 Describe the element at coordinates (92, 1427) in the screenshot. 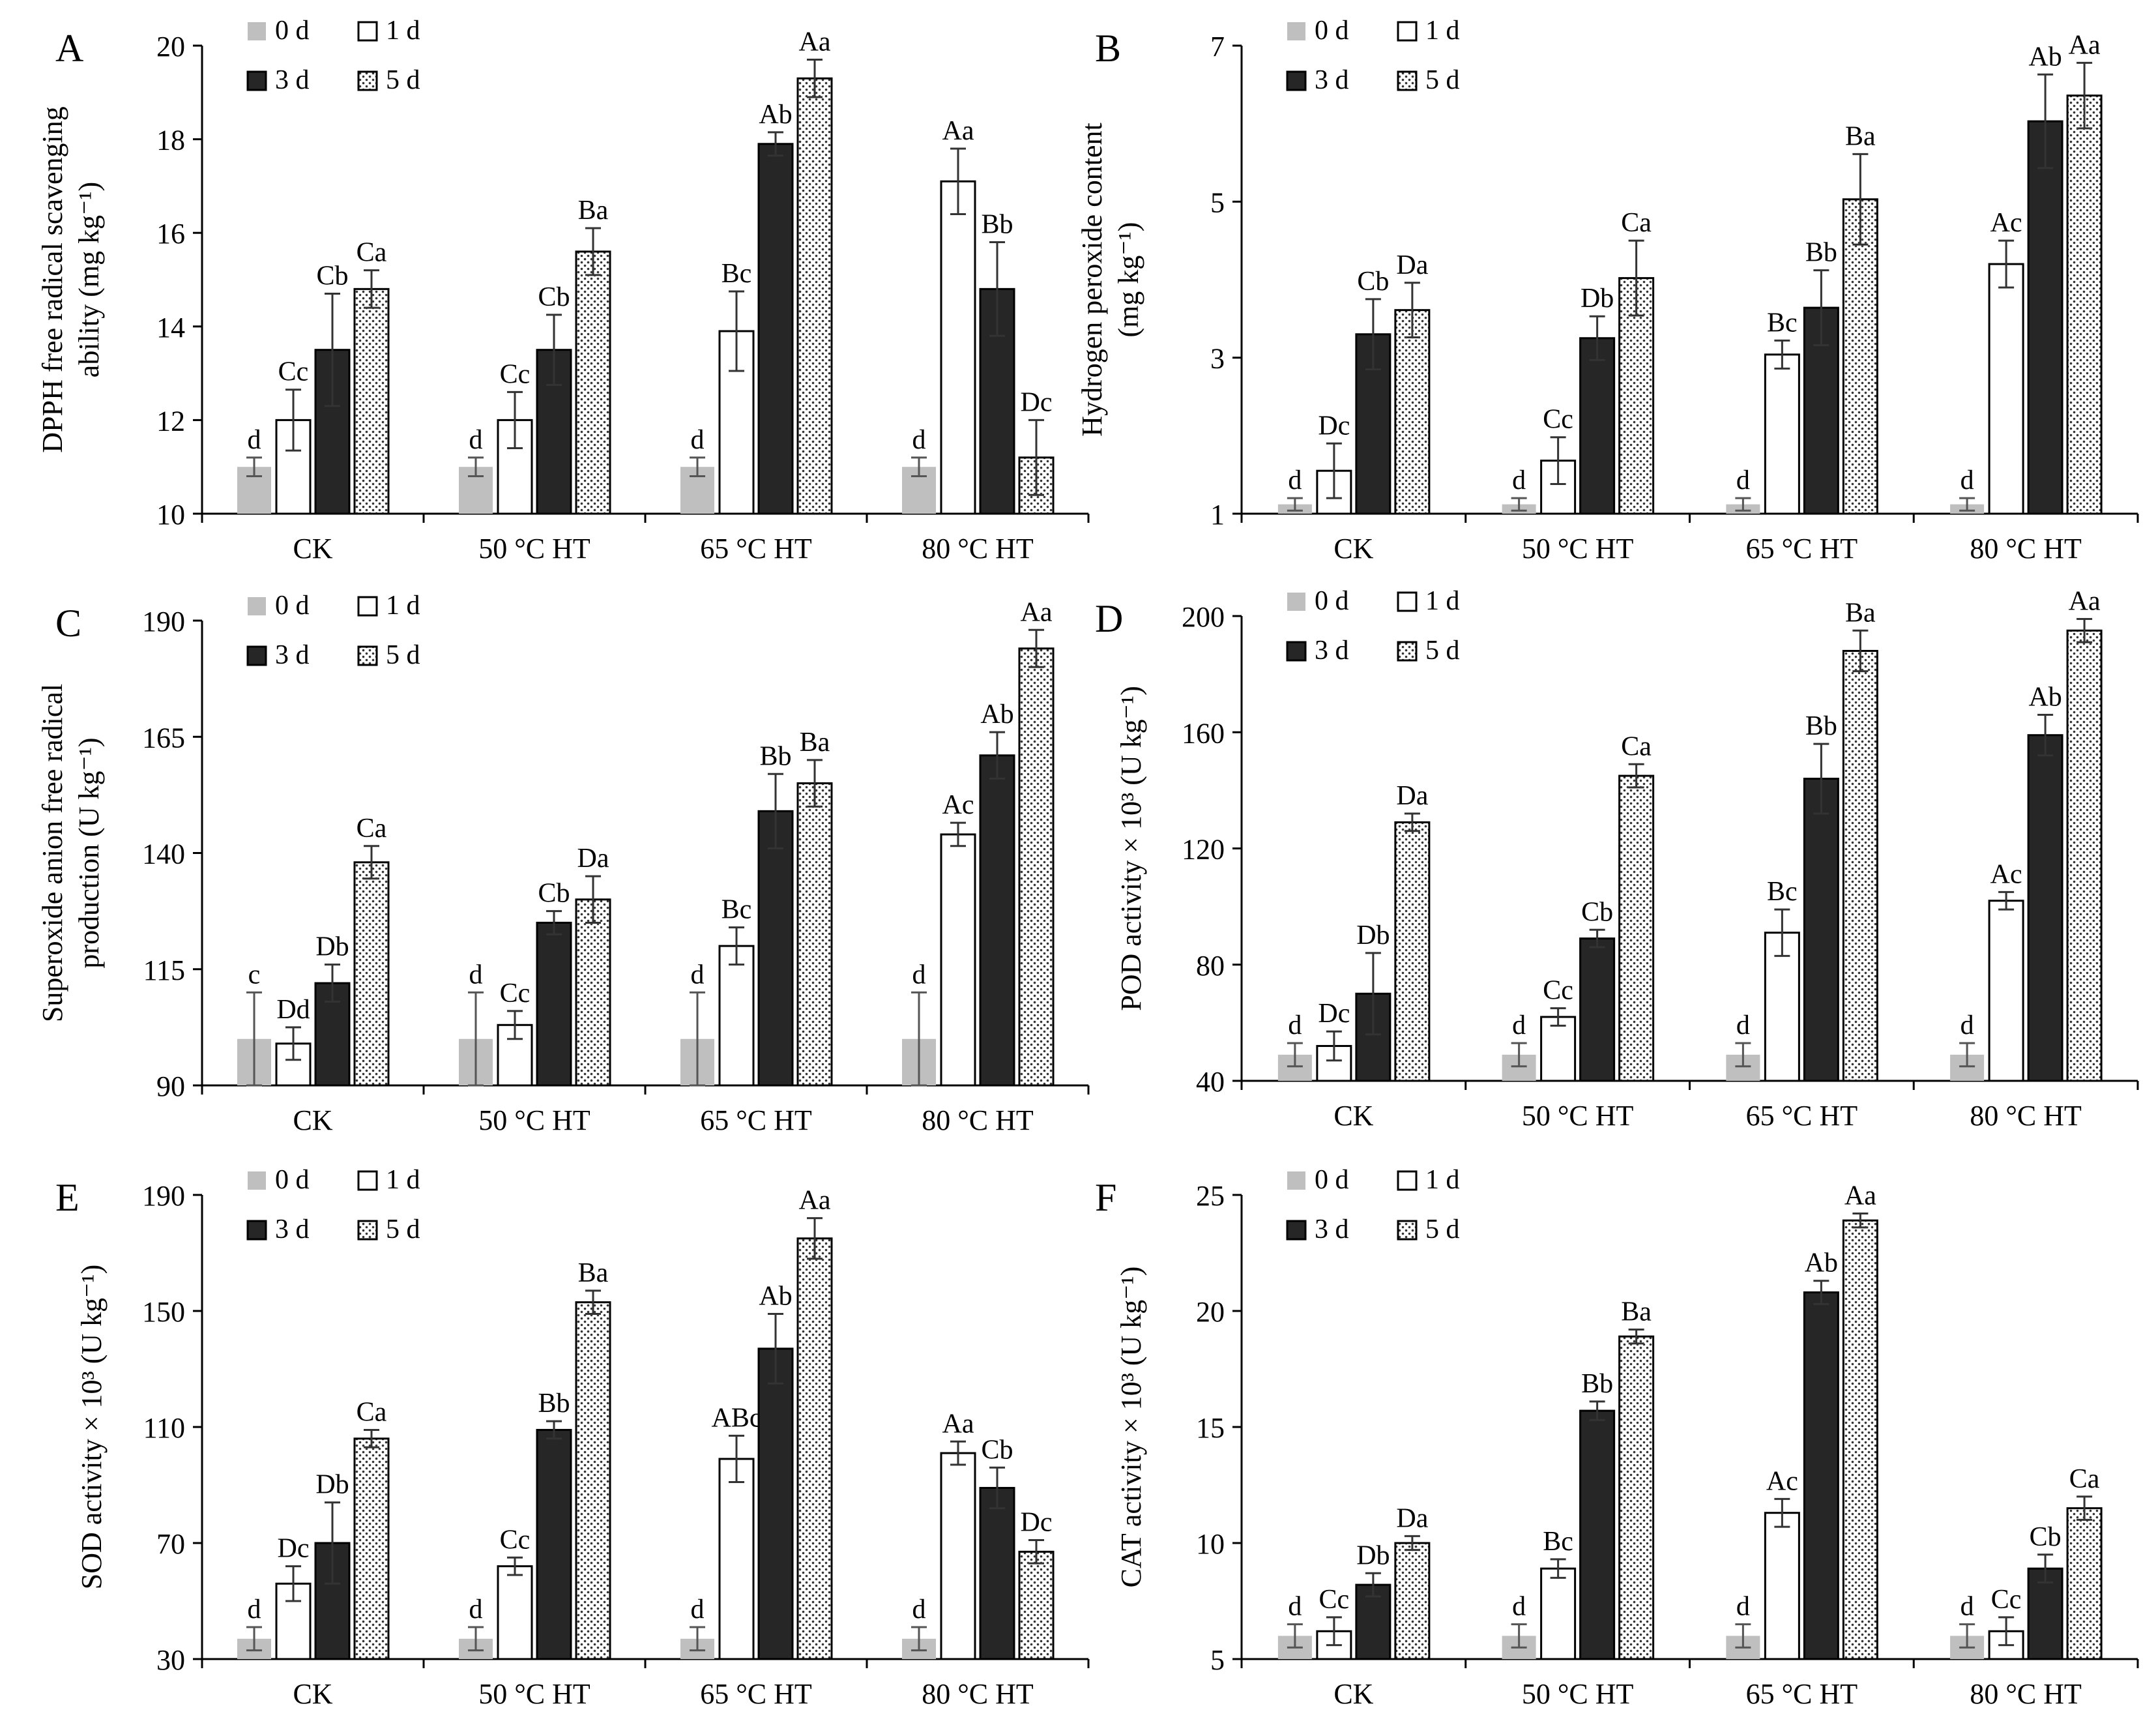

I see `y-axis-title: SOD activity × 10³ (U kg⁻¹)` at that location.